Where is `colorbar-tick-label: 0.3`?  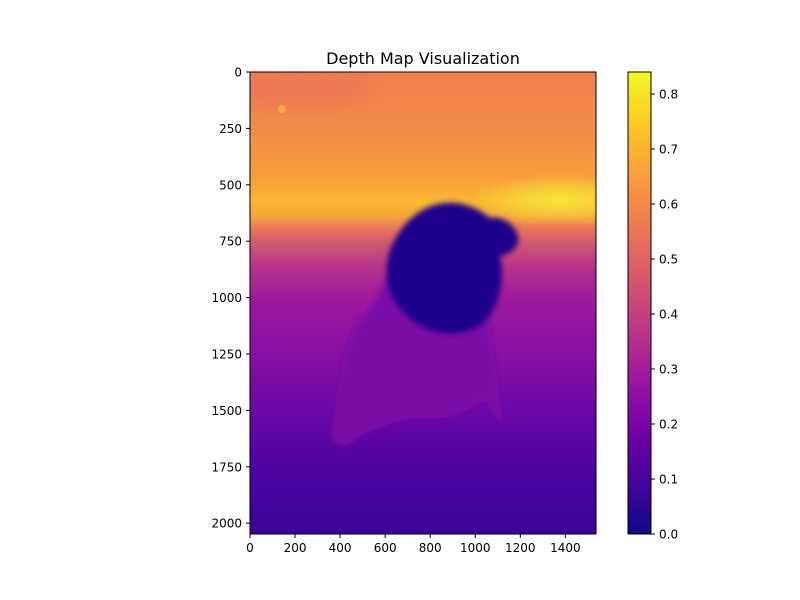
colorbar-tick-label: 0.3 is located at coordinates (668, 370).